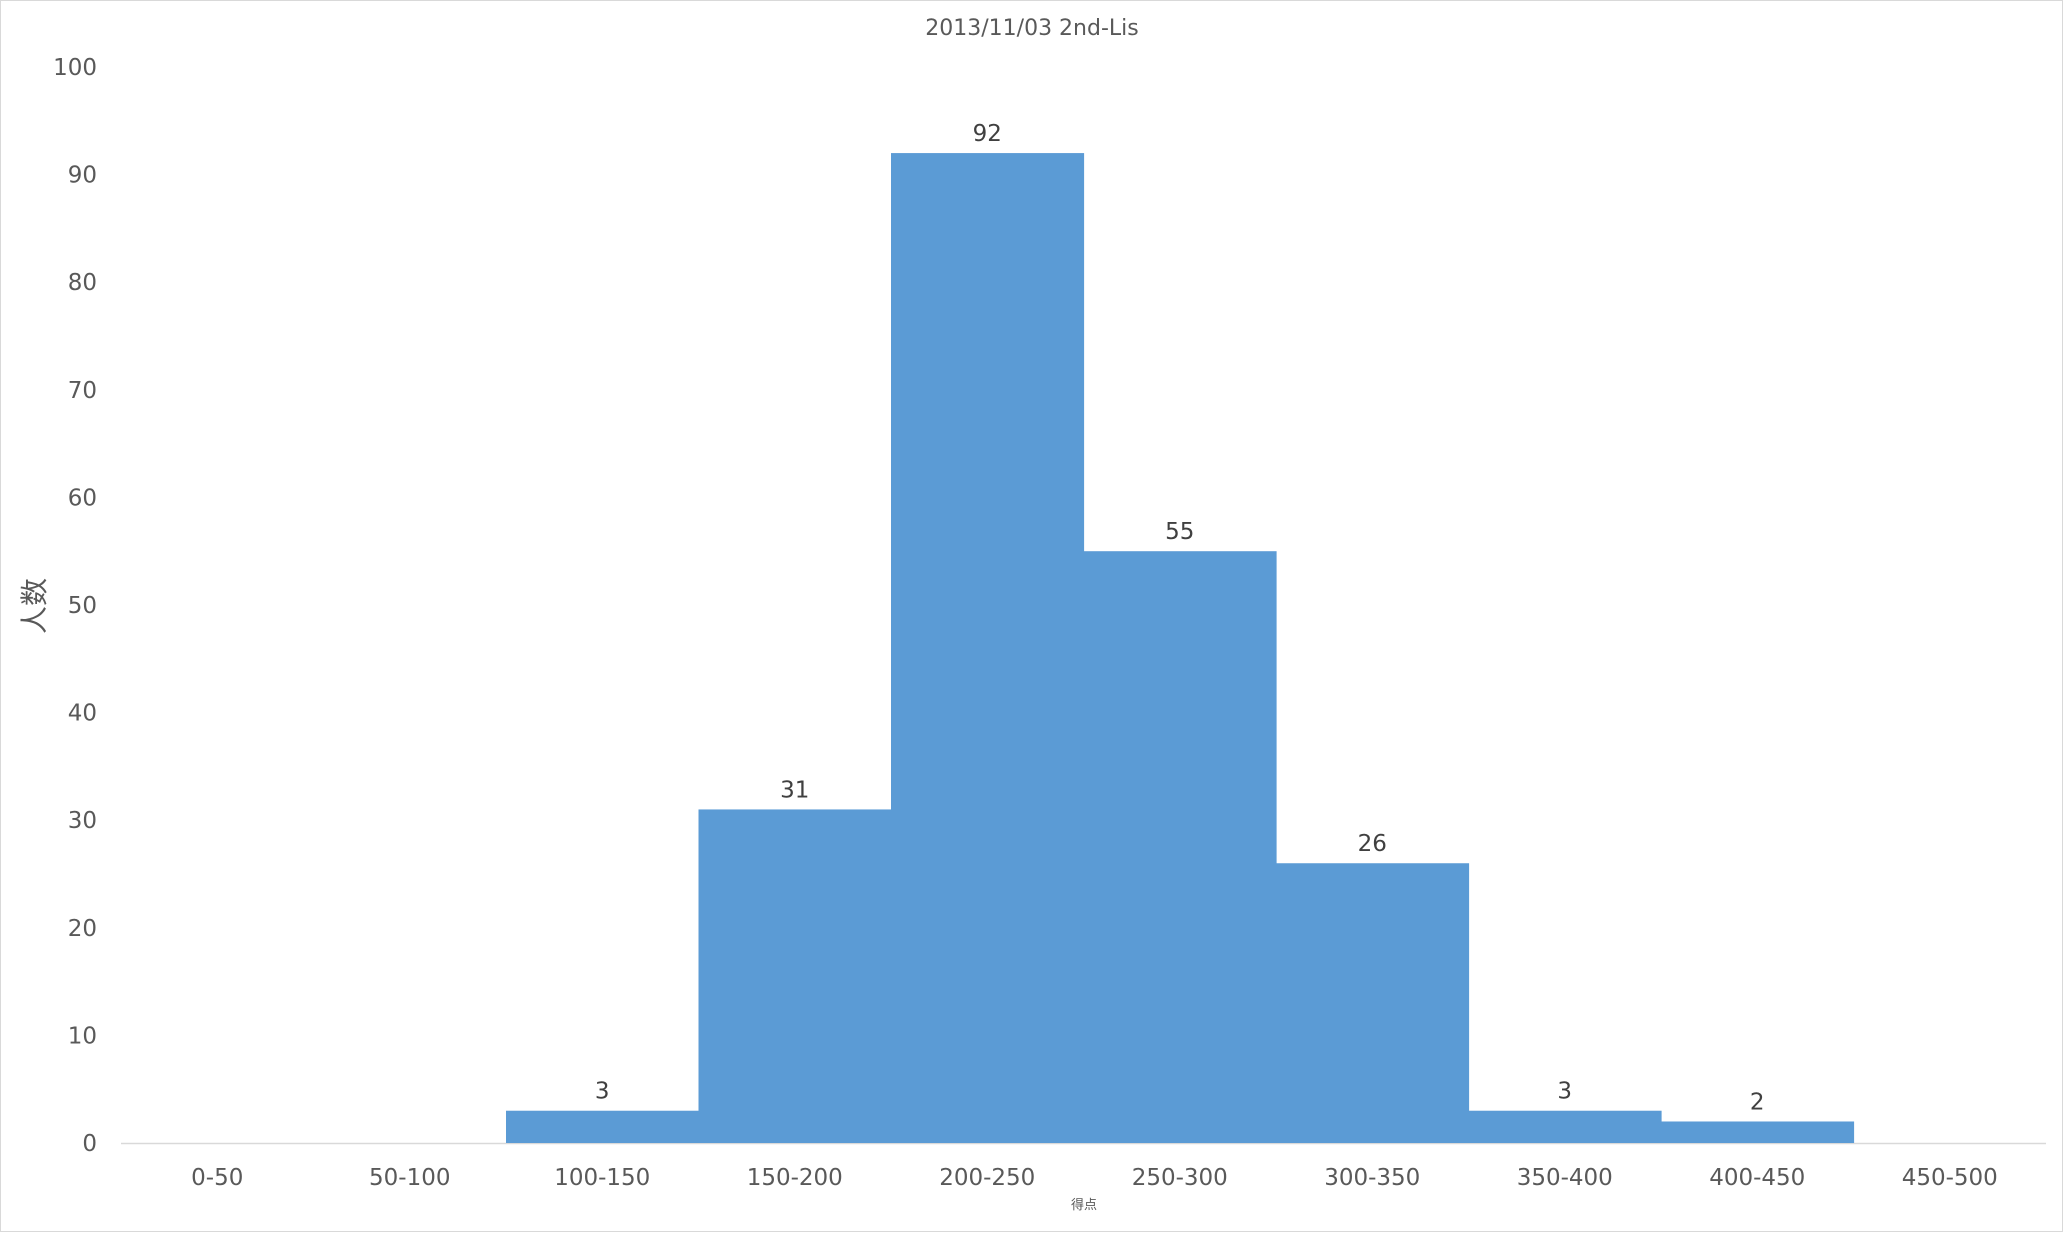 Image resolution: width=2063 pixels, height=1233 pixels. Describe the element at coordinates (89, 1144) in the screenshot. I see `y-tick-label: 0` at that location.